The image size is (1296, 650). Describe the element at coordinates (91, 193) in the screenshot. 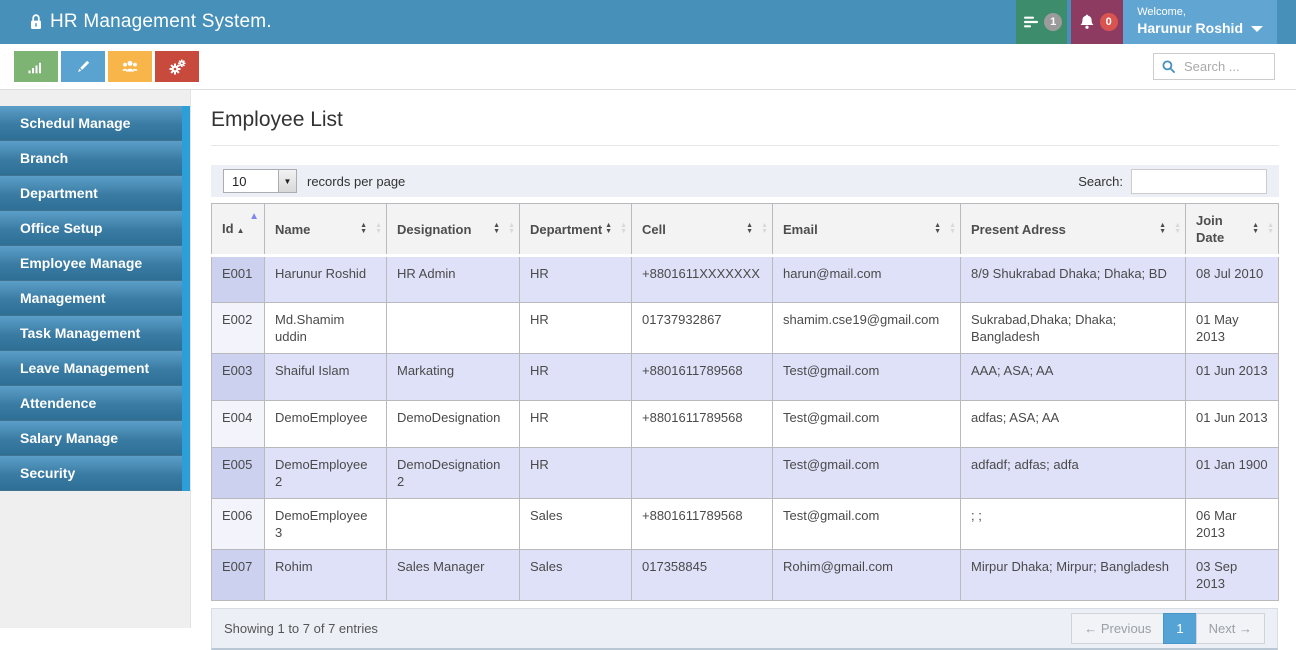

I see `sidebar-item-department: Department` at that location.